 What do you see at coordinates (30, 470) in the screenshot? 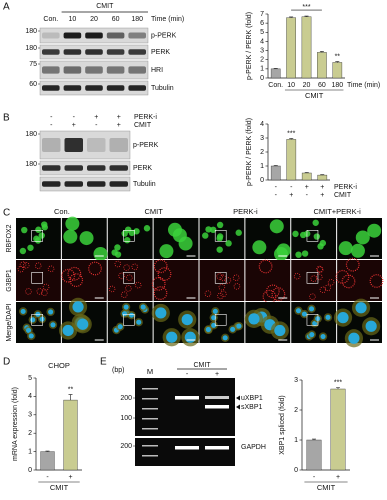
I see `y-tick-label: 0` at bounding box center [30, 470].